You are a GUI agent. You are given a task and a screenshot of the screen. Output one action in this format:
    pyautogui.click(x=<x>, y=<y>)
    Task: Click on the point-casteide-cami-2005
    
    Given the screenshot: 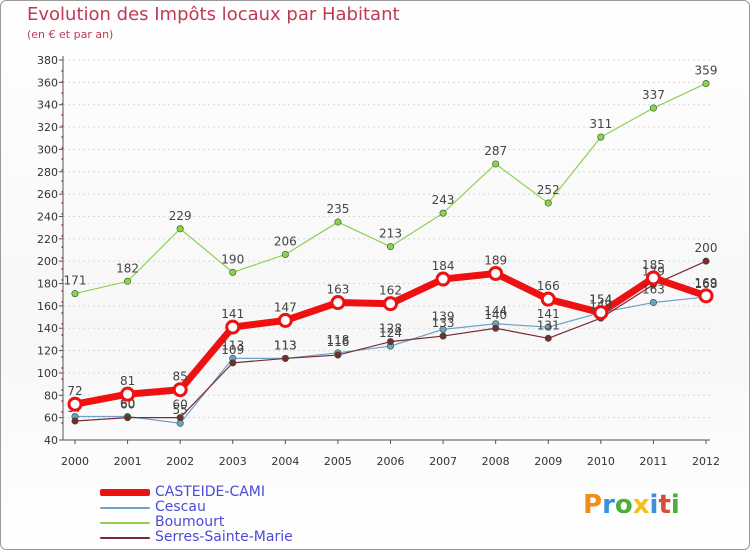 What is the action you would take?
    pyautogui.click(x=338, y=303)
    